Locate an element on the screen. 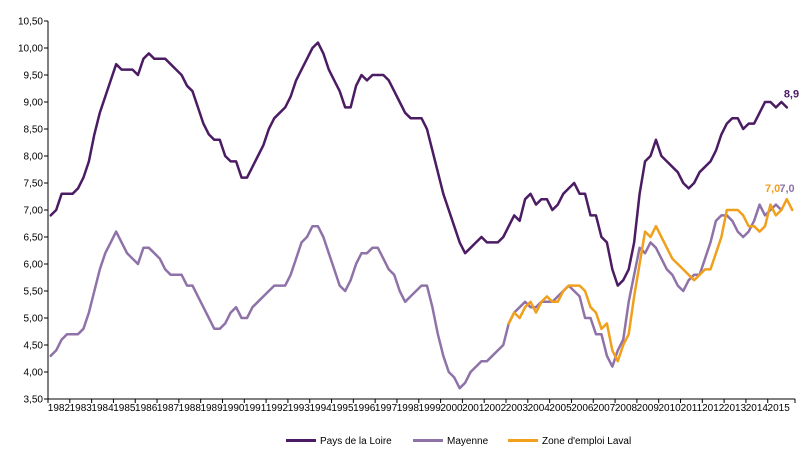 This screenshot has width=806, height=450. x-tick-label: 1983 is located at coordinates (81, 408).